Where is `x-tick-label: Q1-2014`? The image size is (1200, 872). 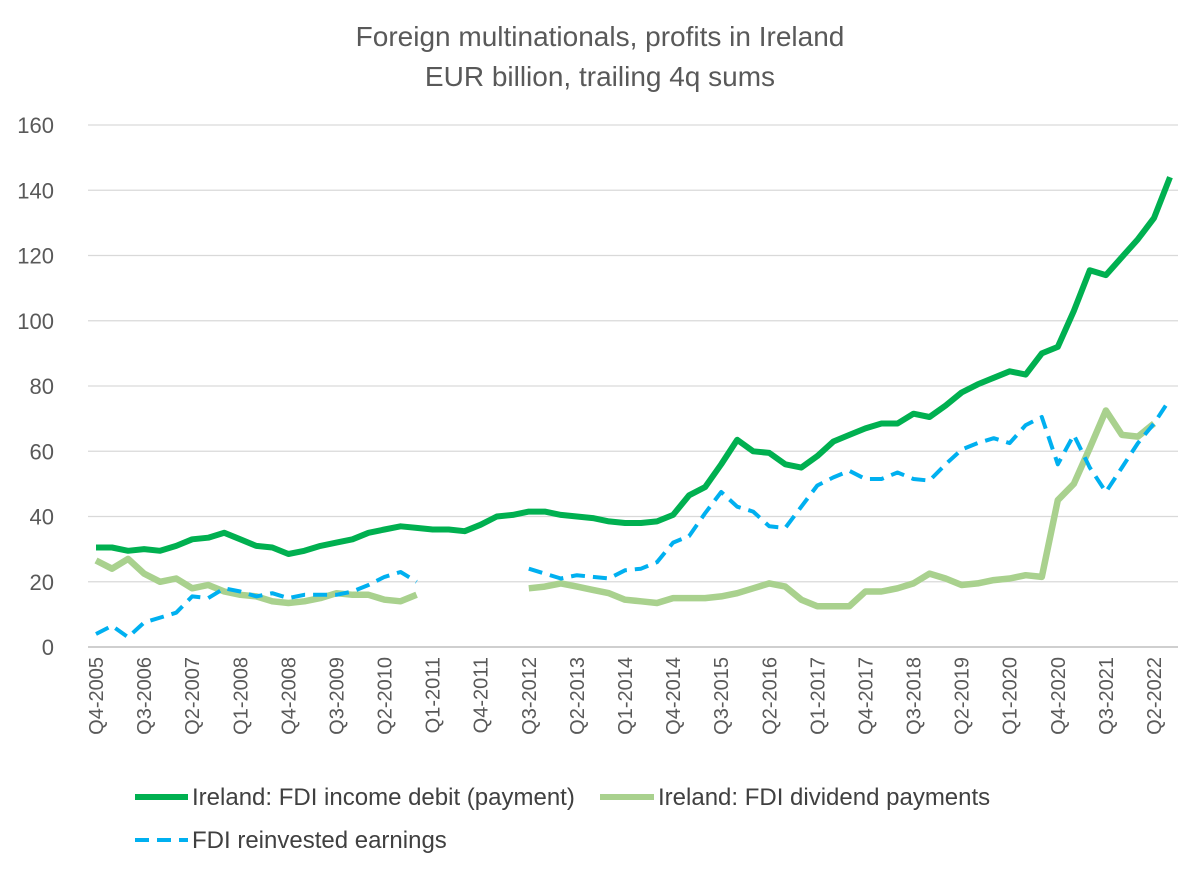
x-tick-label: Q1-2014 is located at coordinates (626, 696).